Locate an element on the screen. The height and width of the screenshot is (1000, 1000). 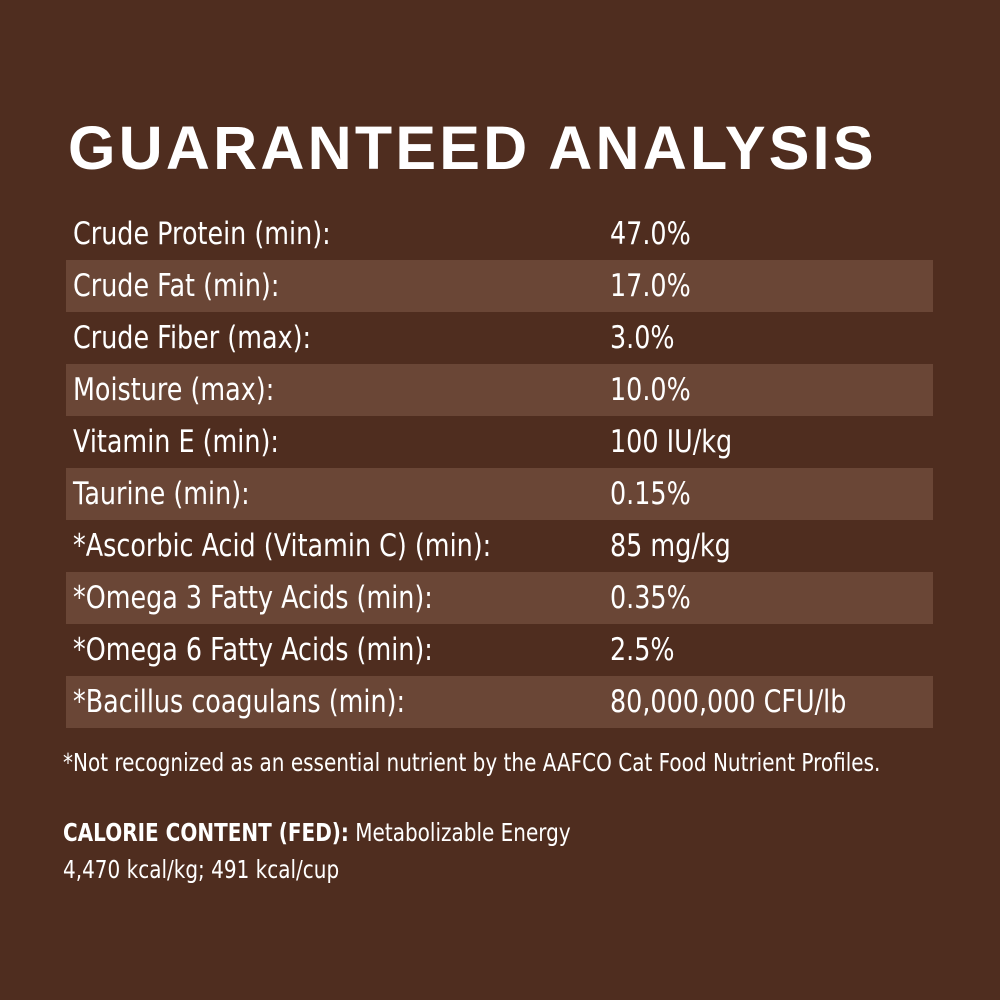
table-row: Crude Fiber (max): 3.0% is located at coordinates (499, 338).